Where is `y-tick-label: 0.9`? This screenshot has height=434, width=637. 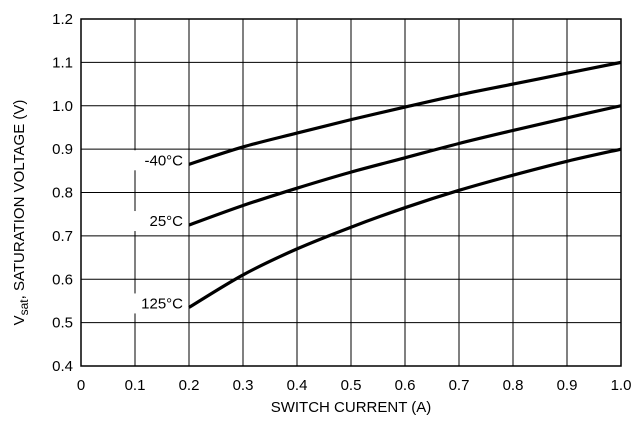 y-tick-label: 0.9 is located at coordinates (62, 149).